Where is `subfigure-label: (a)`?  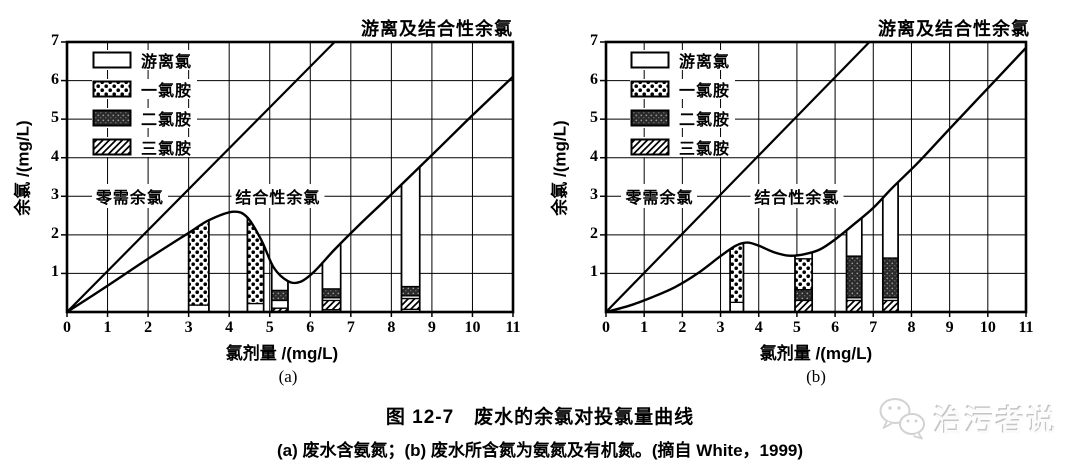
subfigure-label: (a) is located at coordinates (288, 376).